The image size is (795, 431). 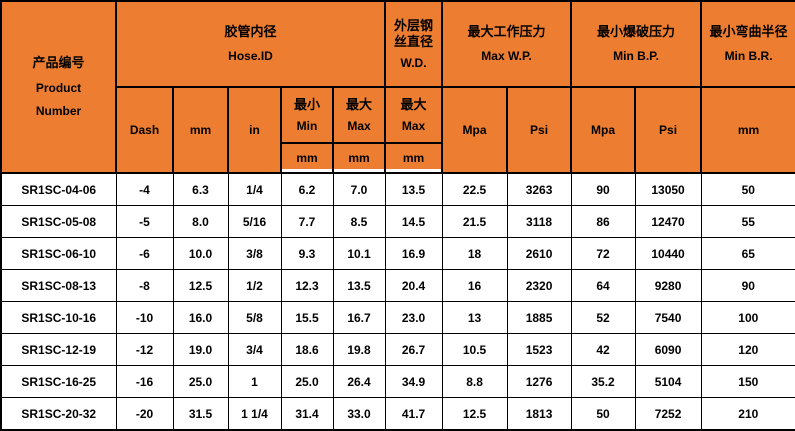 What do you see at coordinates (359, 115) in the screenshot?
I see `header-id-max: 最大 Max` at bounding box center [359, 115].